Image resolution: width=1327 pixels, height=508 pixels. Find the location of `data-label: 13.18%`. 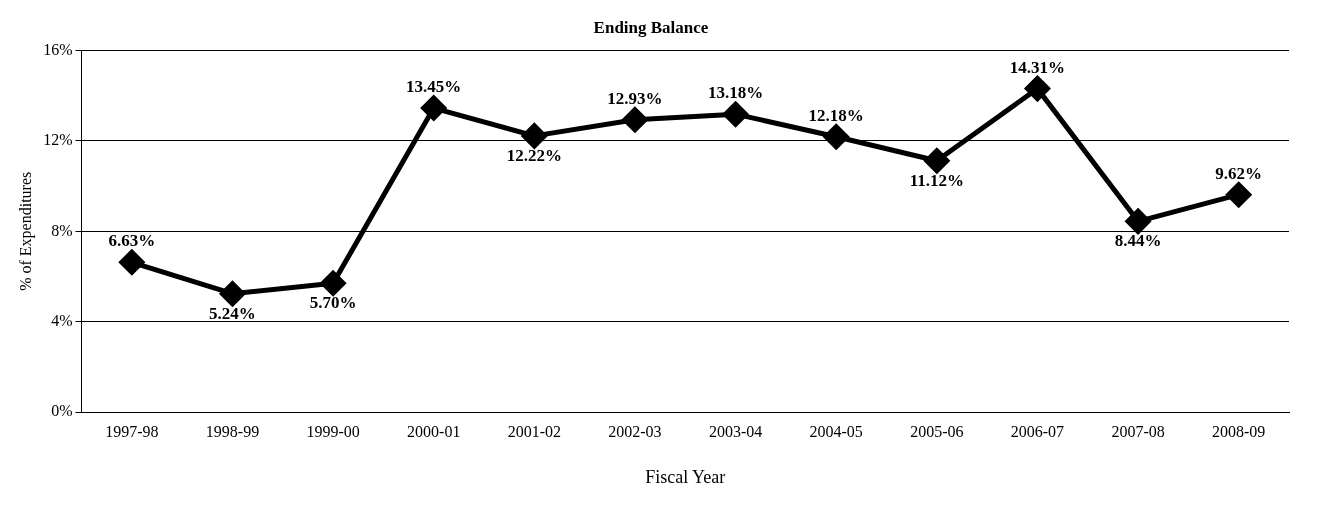

data-label: 13.18% is located at coordinates (735, 93).